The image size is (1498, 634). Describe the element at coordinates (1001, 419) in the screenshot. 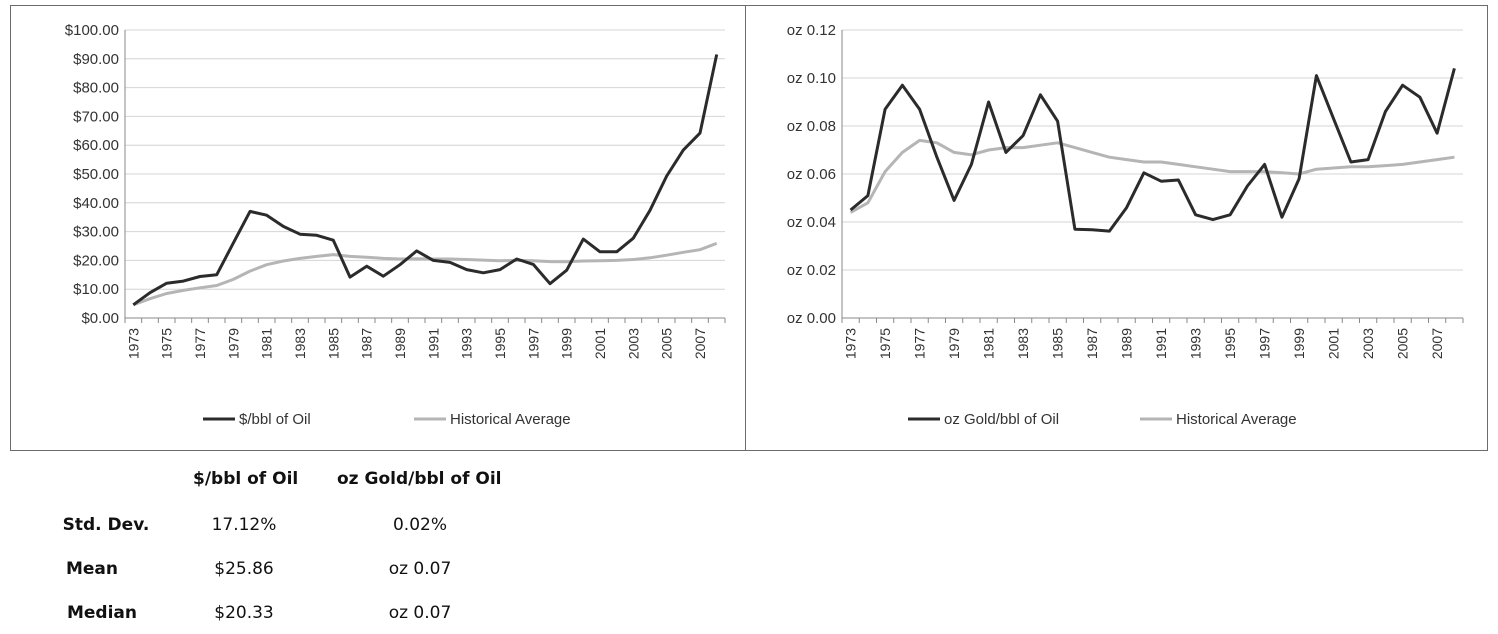

I see `gold-legend-label-0: oz Gold/bbl of Oil` at that location.